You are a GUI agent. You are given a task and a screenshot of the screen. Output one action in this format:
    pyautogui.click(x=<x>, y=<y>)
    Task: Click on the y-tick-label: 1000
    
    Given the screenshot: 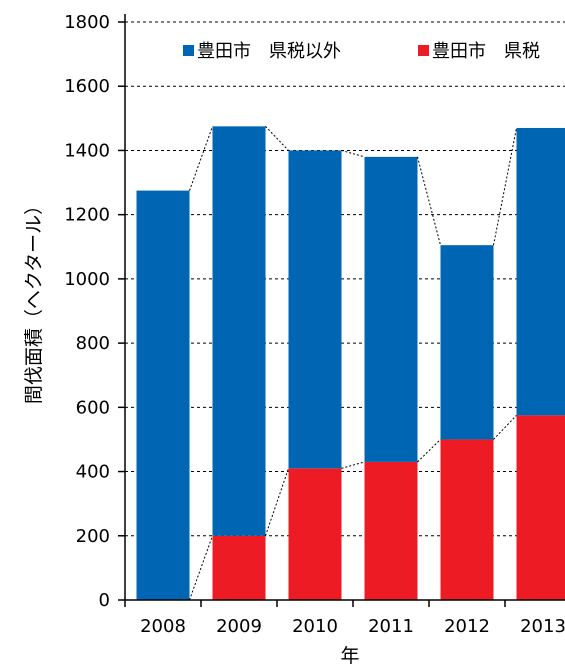 What is the action you would take?
    pyautogui.click(x=87, y=279)
    